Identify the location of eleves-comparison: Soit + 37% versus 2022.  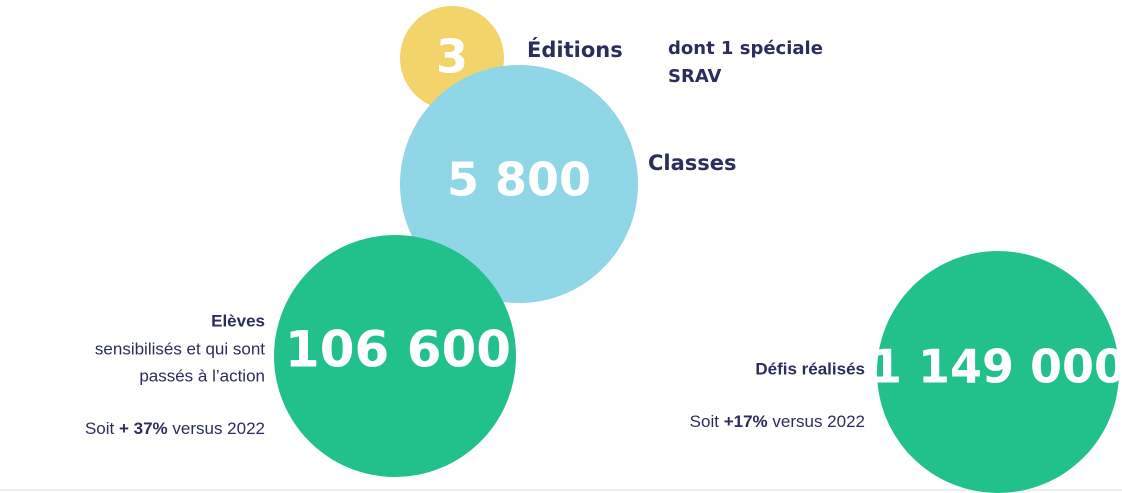
(175, 428).